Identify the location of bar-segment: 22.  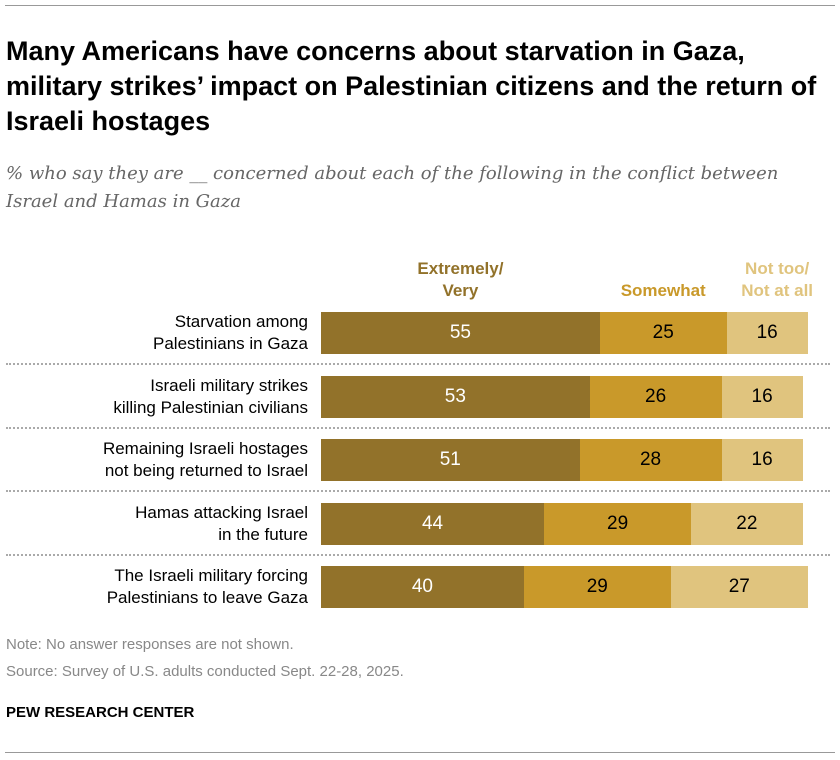
(747, 523).